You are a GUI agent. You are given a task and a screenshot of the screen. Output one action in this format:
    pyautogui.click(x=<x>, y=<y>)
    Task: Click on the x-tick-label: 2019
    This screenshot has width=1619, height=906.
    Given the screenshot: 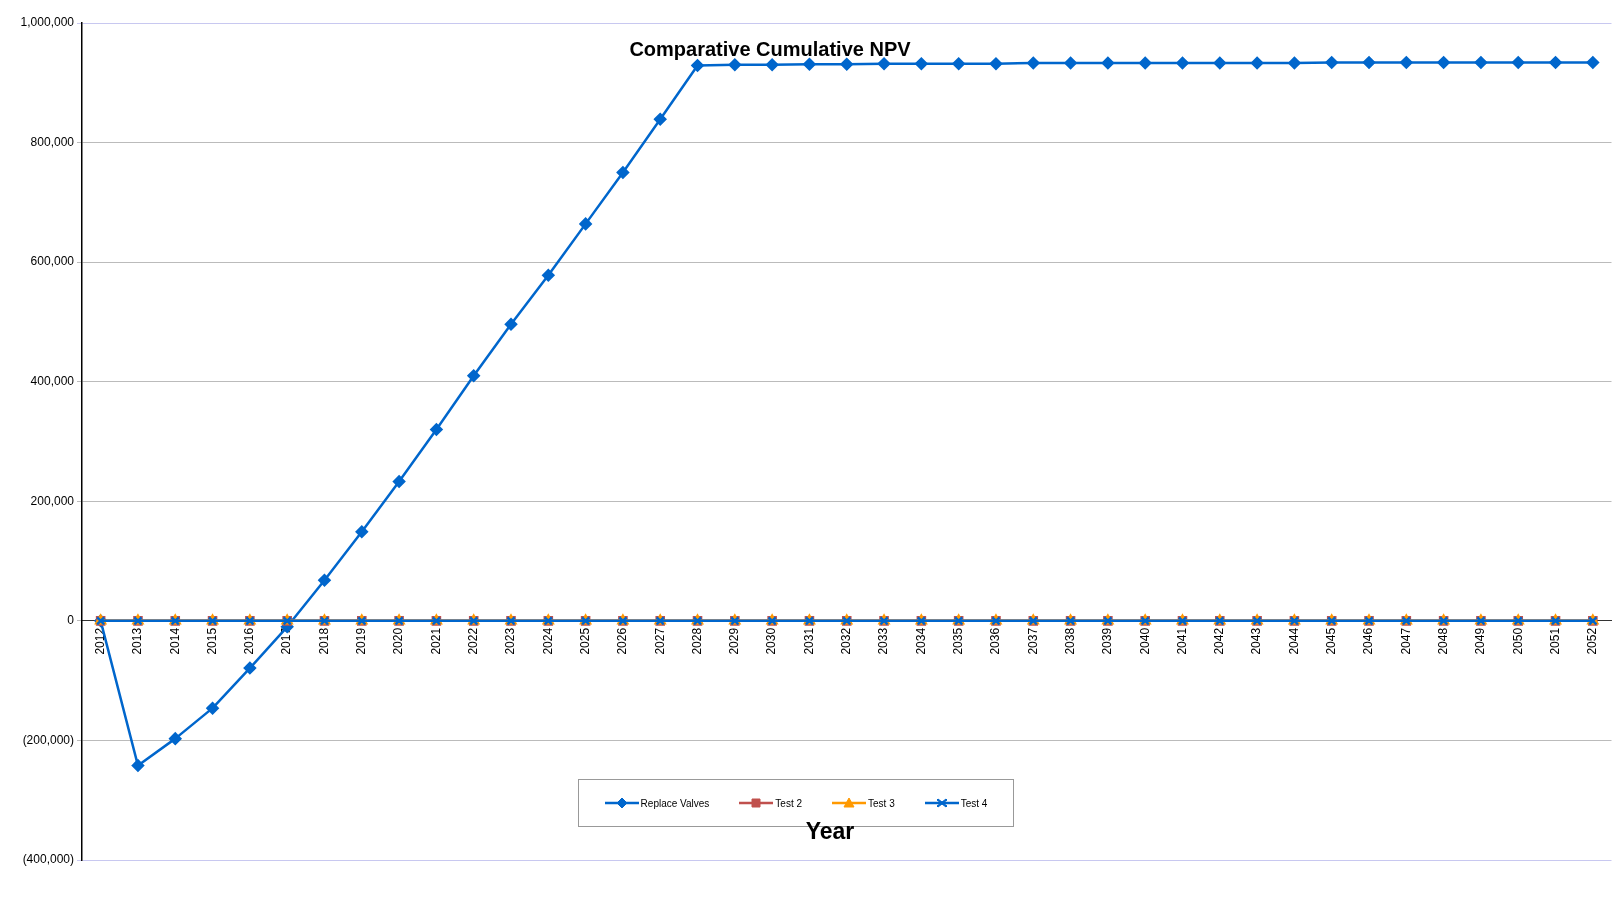 What is the action you would take?
    pyautogui.click(x=361, y=641)
    